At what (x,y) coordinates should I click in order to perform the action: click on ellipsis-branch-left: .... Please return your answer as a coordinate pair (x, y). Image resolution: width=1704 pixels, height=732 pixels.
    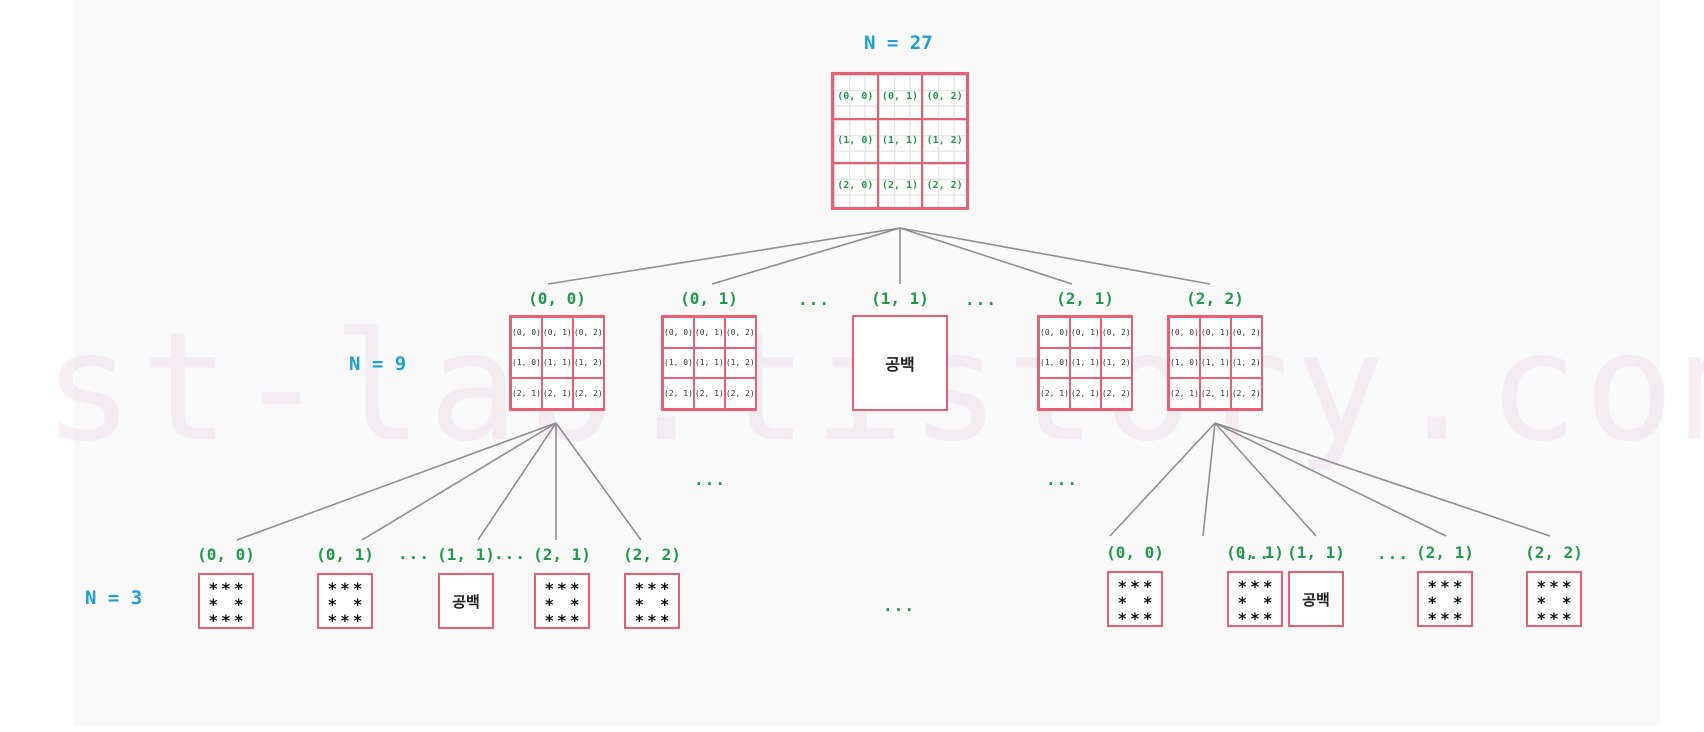
    Looking at the image, I should click on (710, 479).